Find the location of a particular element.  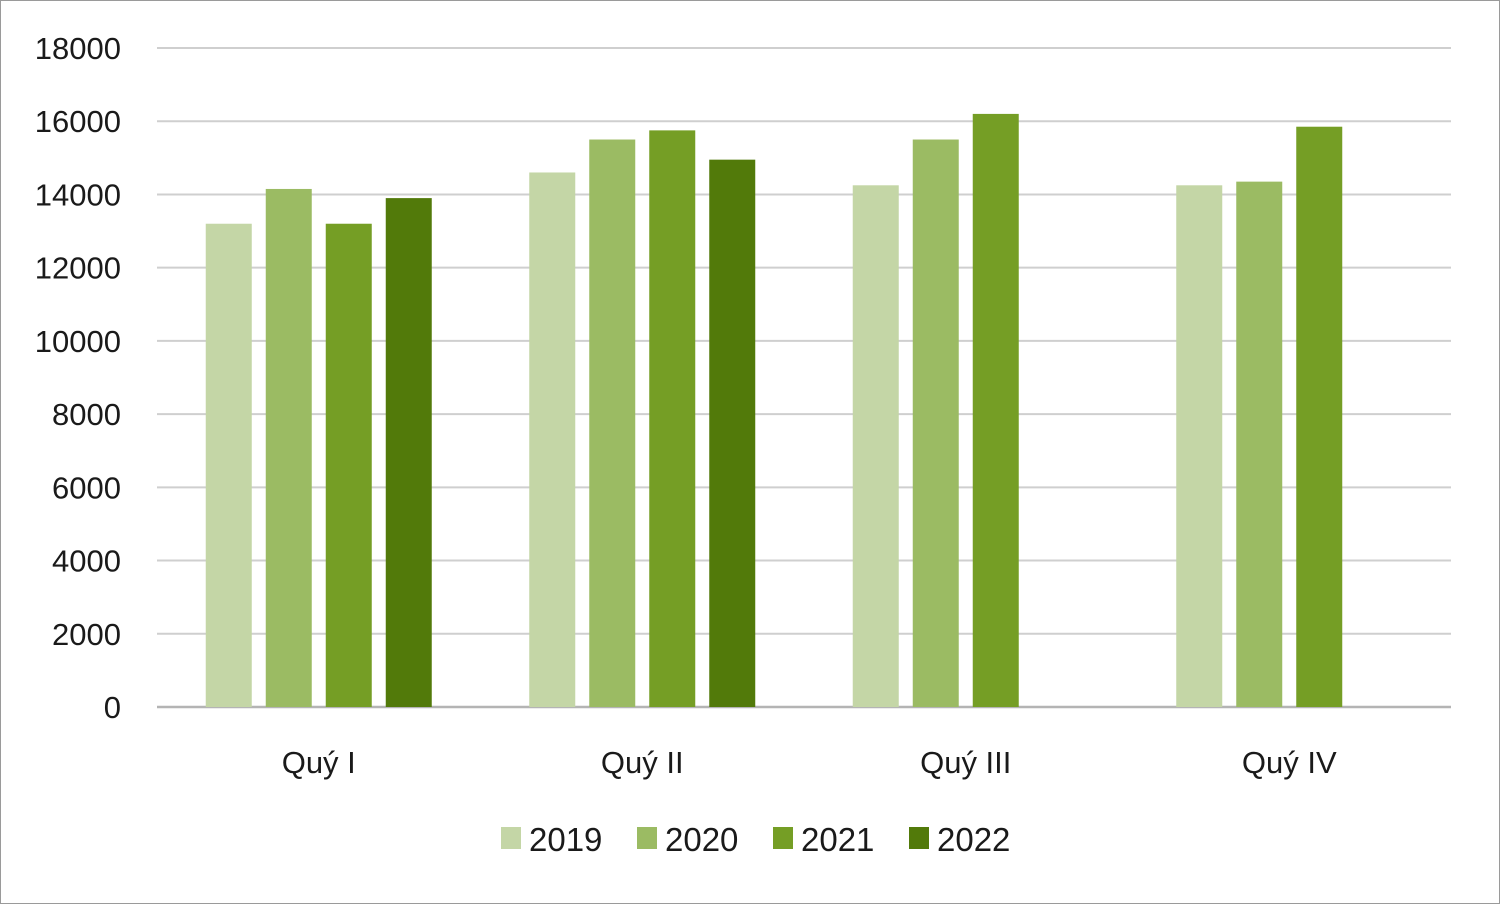

y-tick-label: 8000 is located at coordinates (86, 414).